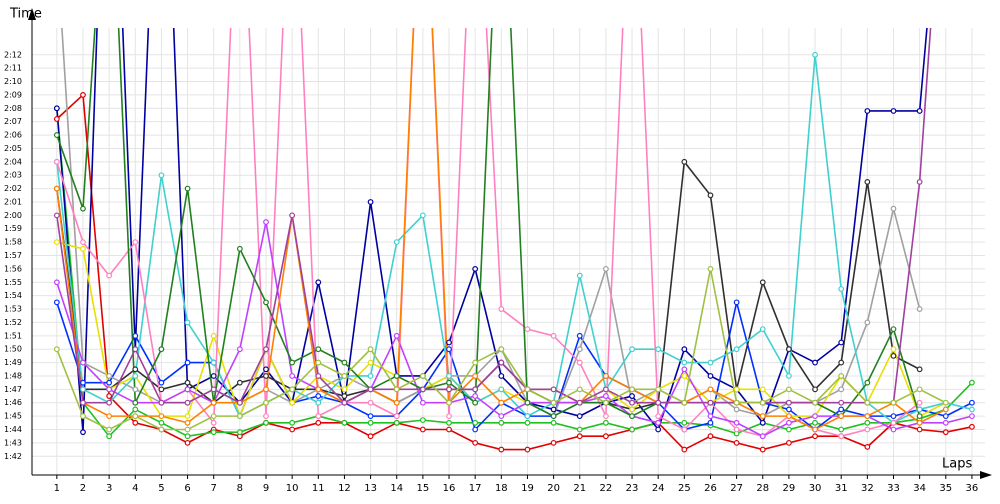  I want to click on y-tick-label: 1:49, so click(13, 362).